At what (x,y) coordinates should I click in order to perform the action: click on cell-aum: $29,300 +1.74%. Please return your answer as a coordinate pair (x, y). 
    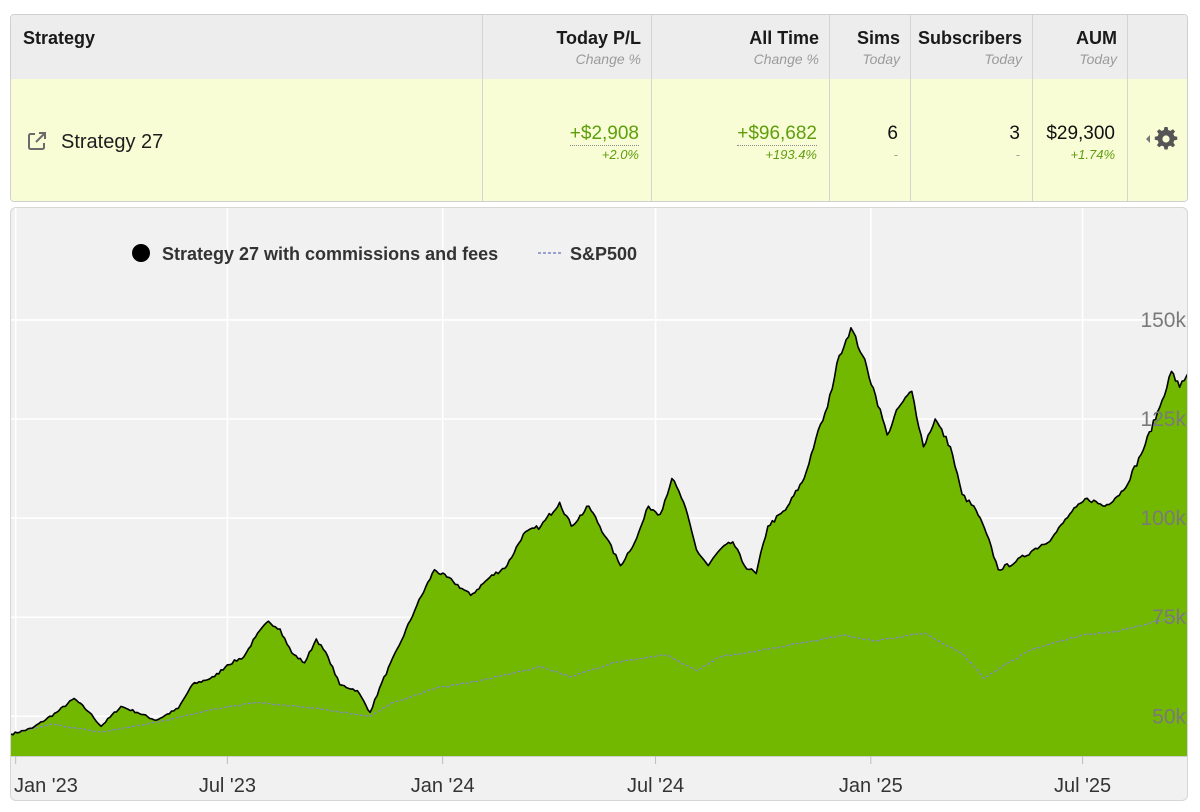
    Looking at the image, I should click on (1080, 140).